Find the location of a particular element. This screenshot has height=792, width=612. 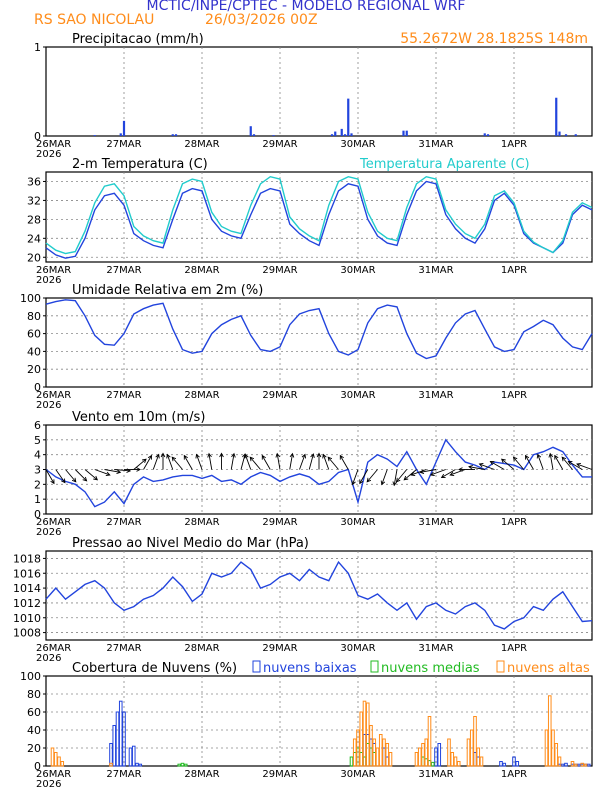

y-tick-label: 80 is located at coordinates (34, 316).